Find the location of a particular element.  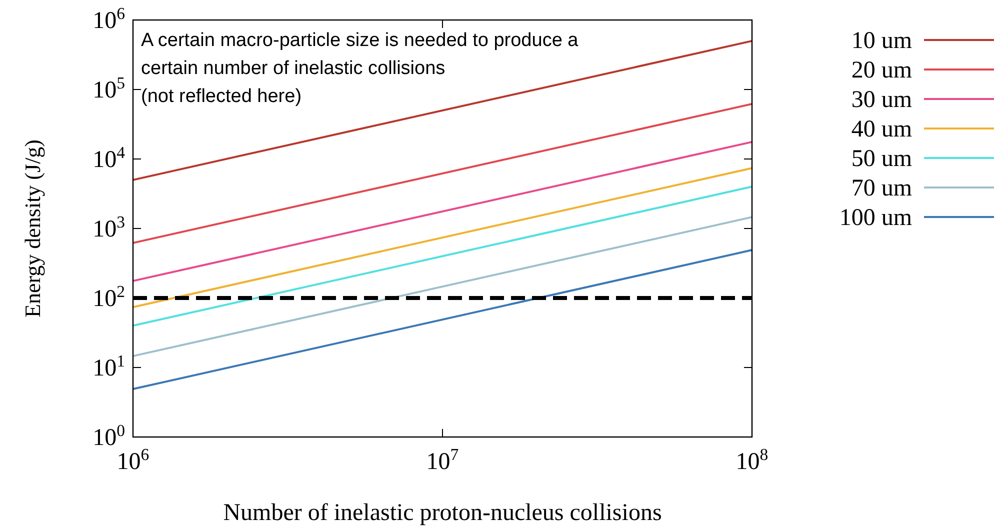

y-tick-label: 10$^{2}$ is located at coordinates (108, 297).